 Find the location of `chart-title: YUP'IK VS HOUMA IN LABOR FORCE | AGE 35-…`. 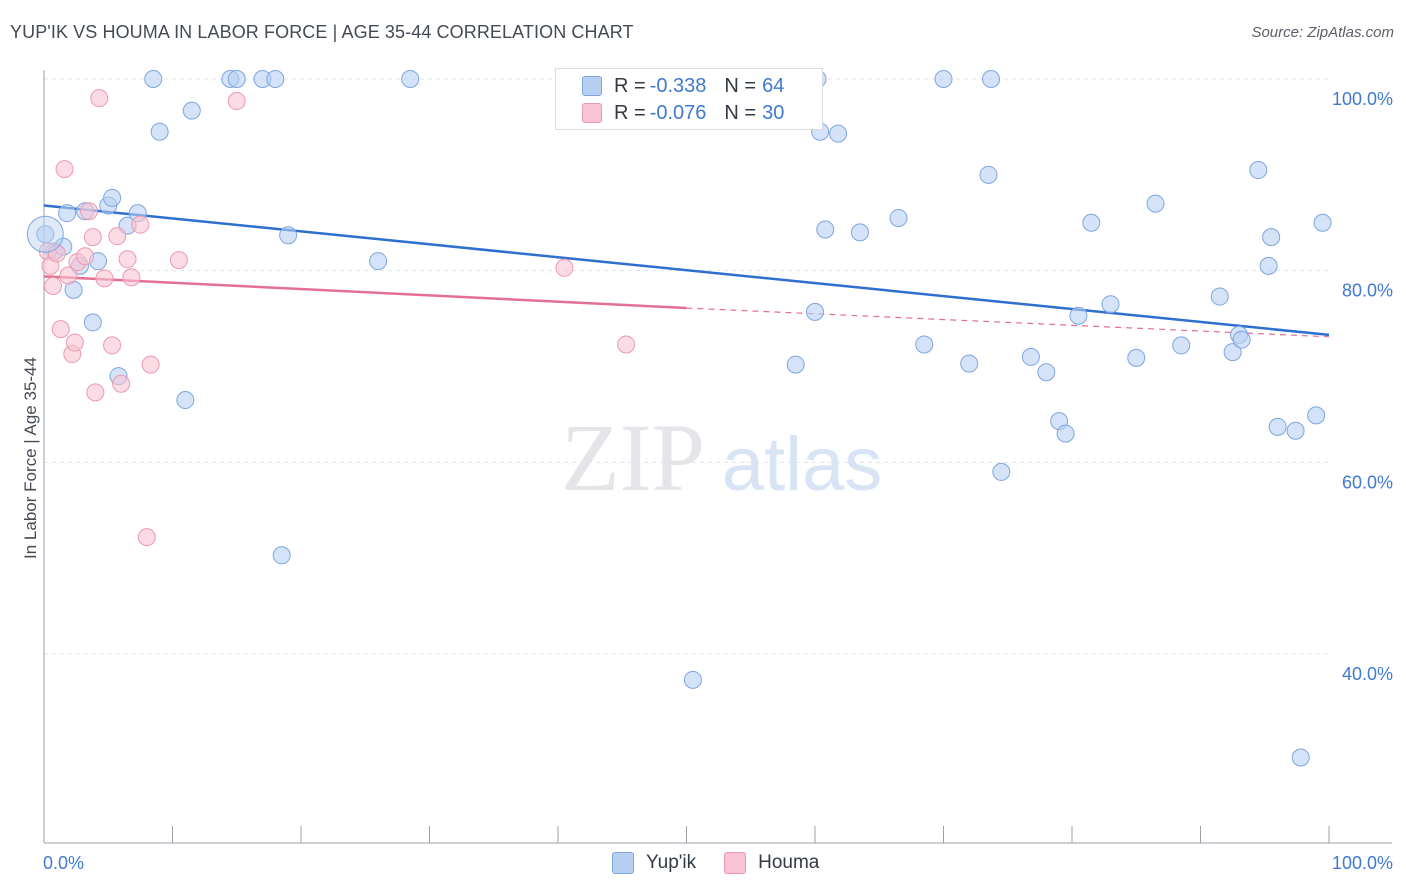

chart-title: YUP'IK VS HOUMA IN LABOR FORCE | AGE 35-… is located at coordinates (322, 32).